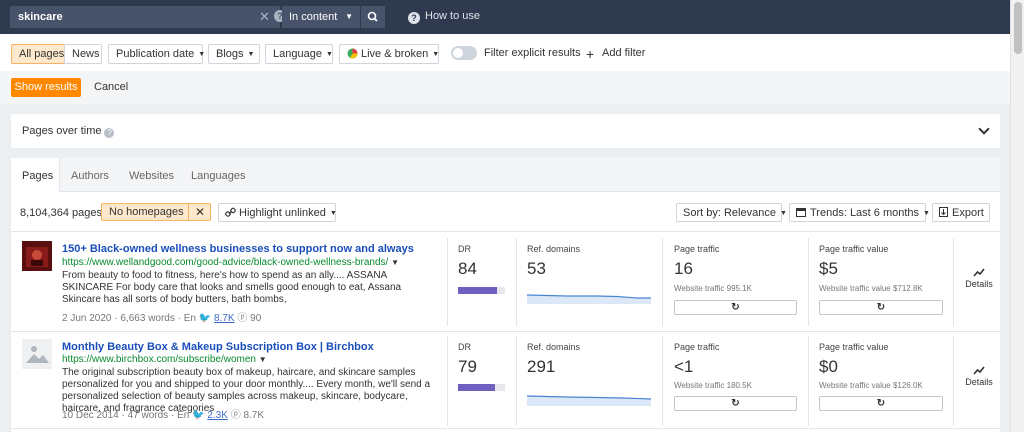 This screenshot has width=1024, height=432. I want to click on sort-by-label: Sort by: Relevance, so click(729, 213).